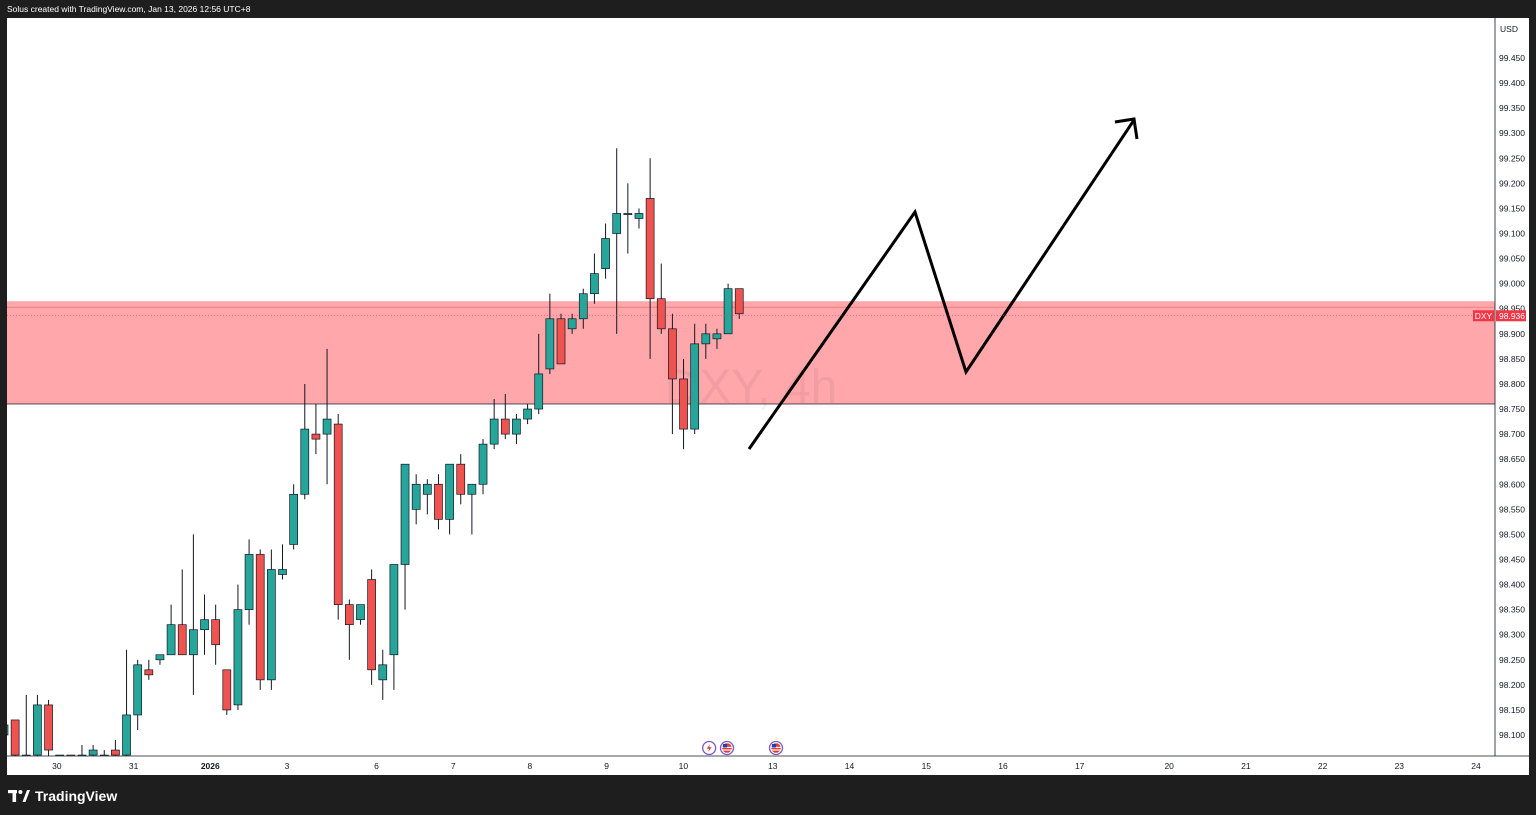 The image size is (1536, 815). I want to click on y-tick-label: 99.250, so click(1512, 158).